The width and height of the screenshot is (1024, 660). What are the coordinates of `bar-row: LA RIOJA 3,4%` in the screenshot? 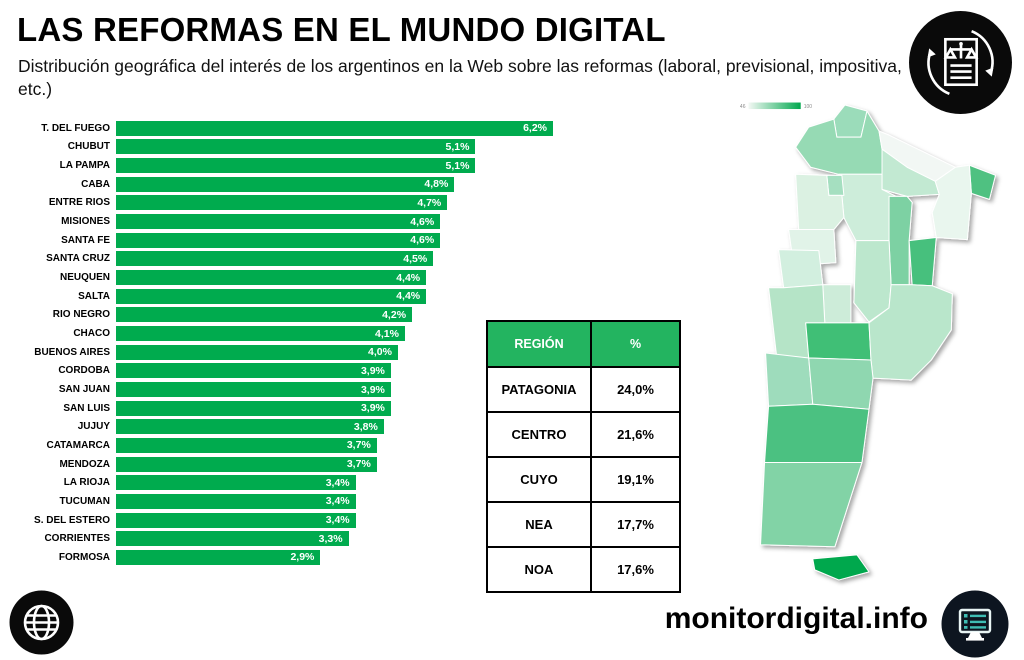 It's located at (286, 482).